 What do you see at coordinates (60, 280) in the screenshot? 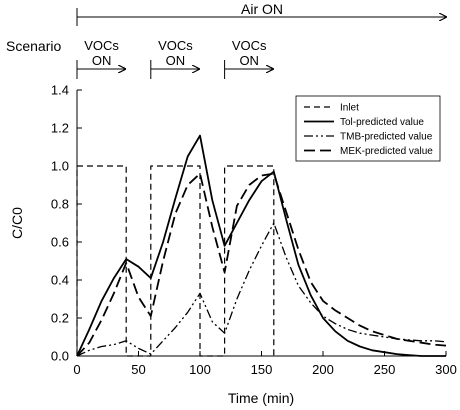
I see `y-tick-label: 0.4` at bounding box center [60, 280].